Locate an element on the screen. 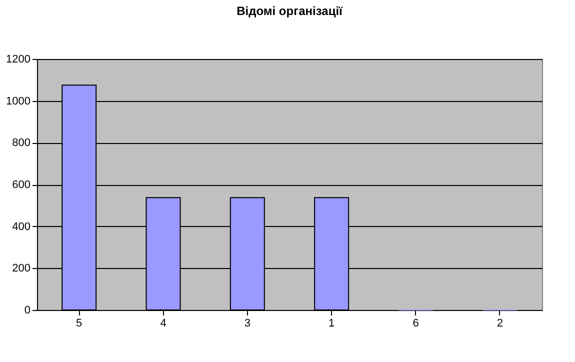  y-tick-label: 0 is located at coordinates (27, 310).